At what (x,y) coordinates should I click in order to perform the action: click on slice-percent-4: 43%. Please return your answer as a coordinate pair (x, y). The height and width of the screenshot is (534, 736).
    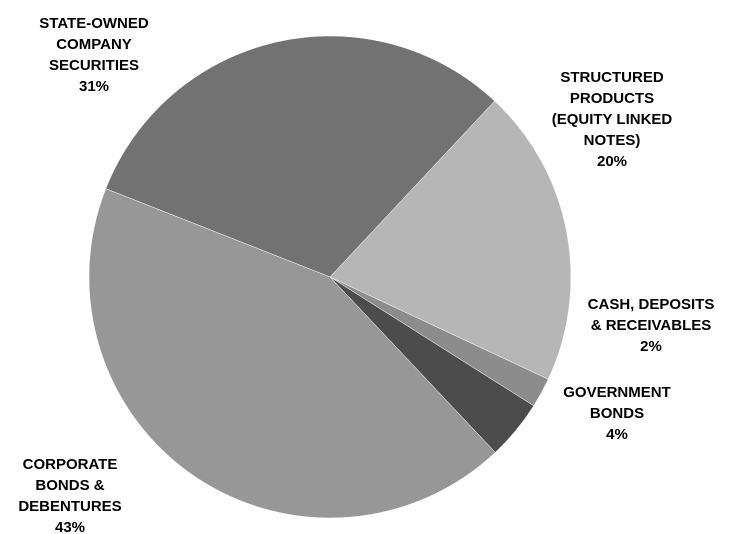
    Looking at the image, I should click on (70, 526).